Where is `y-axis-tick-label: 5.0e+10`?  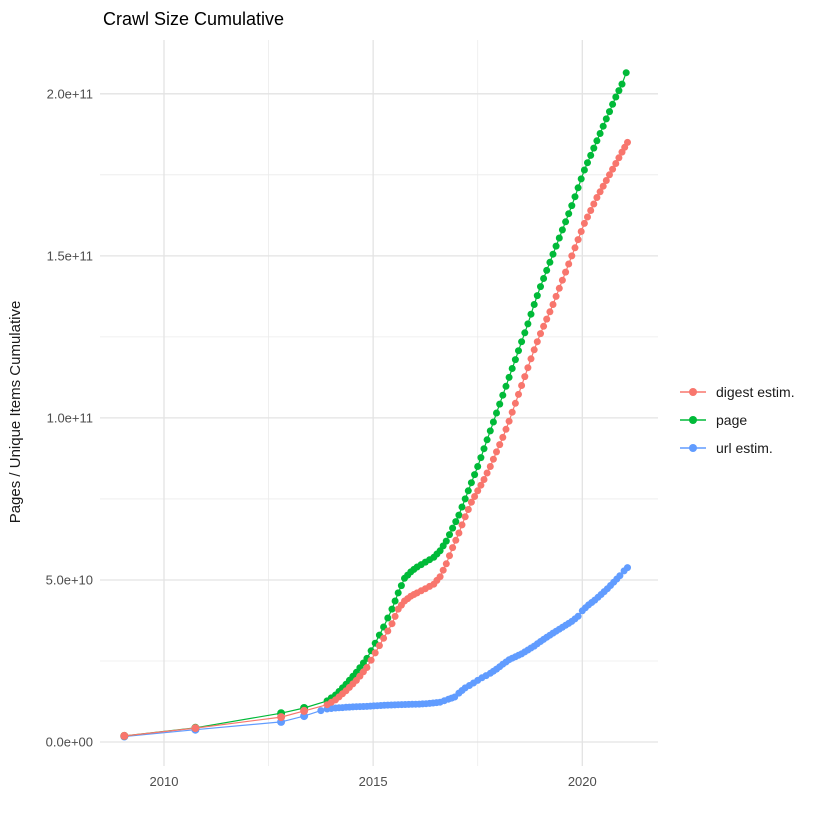 y-axis-tick-label: 5.0e+10 is located at coordinates (69, 579).